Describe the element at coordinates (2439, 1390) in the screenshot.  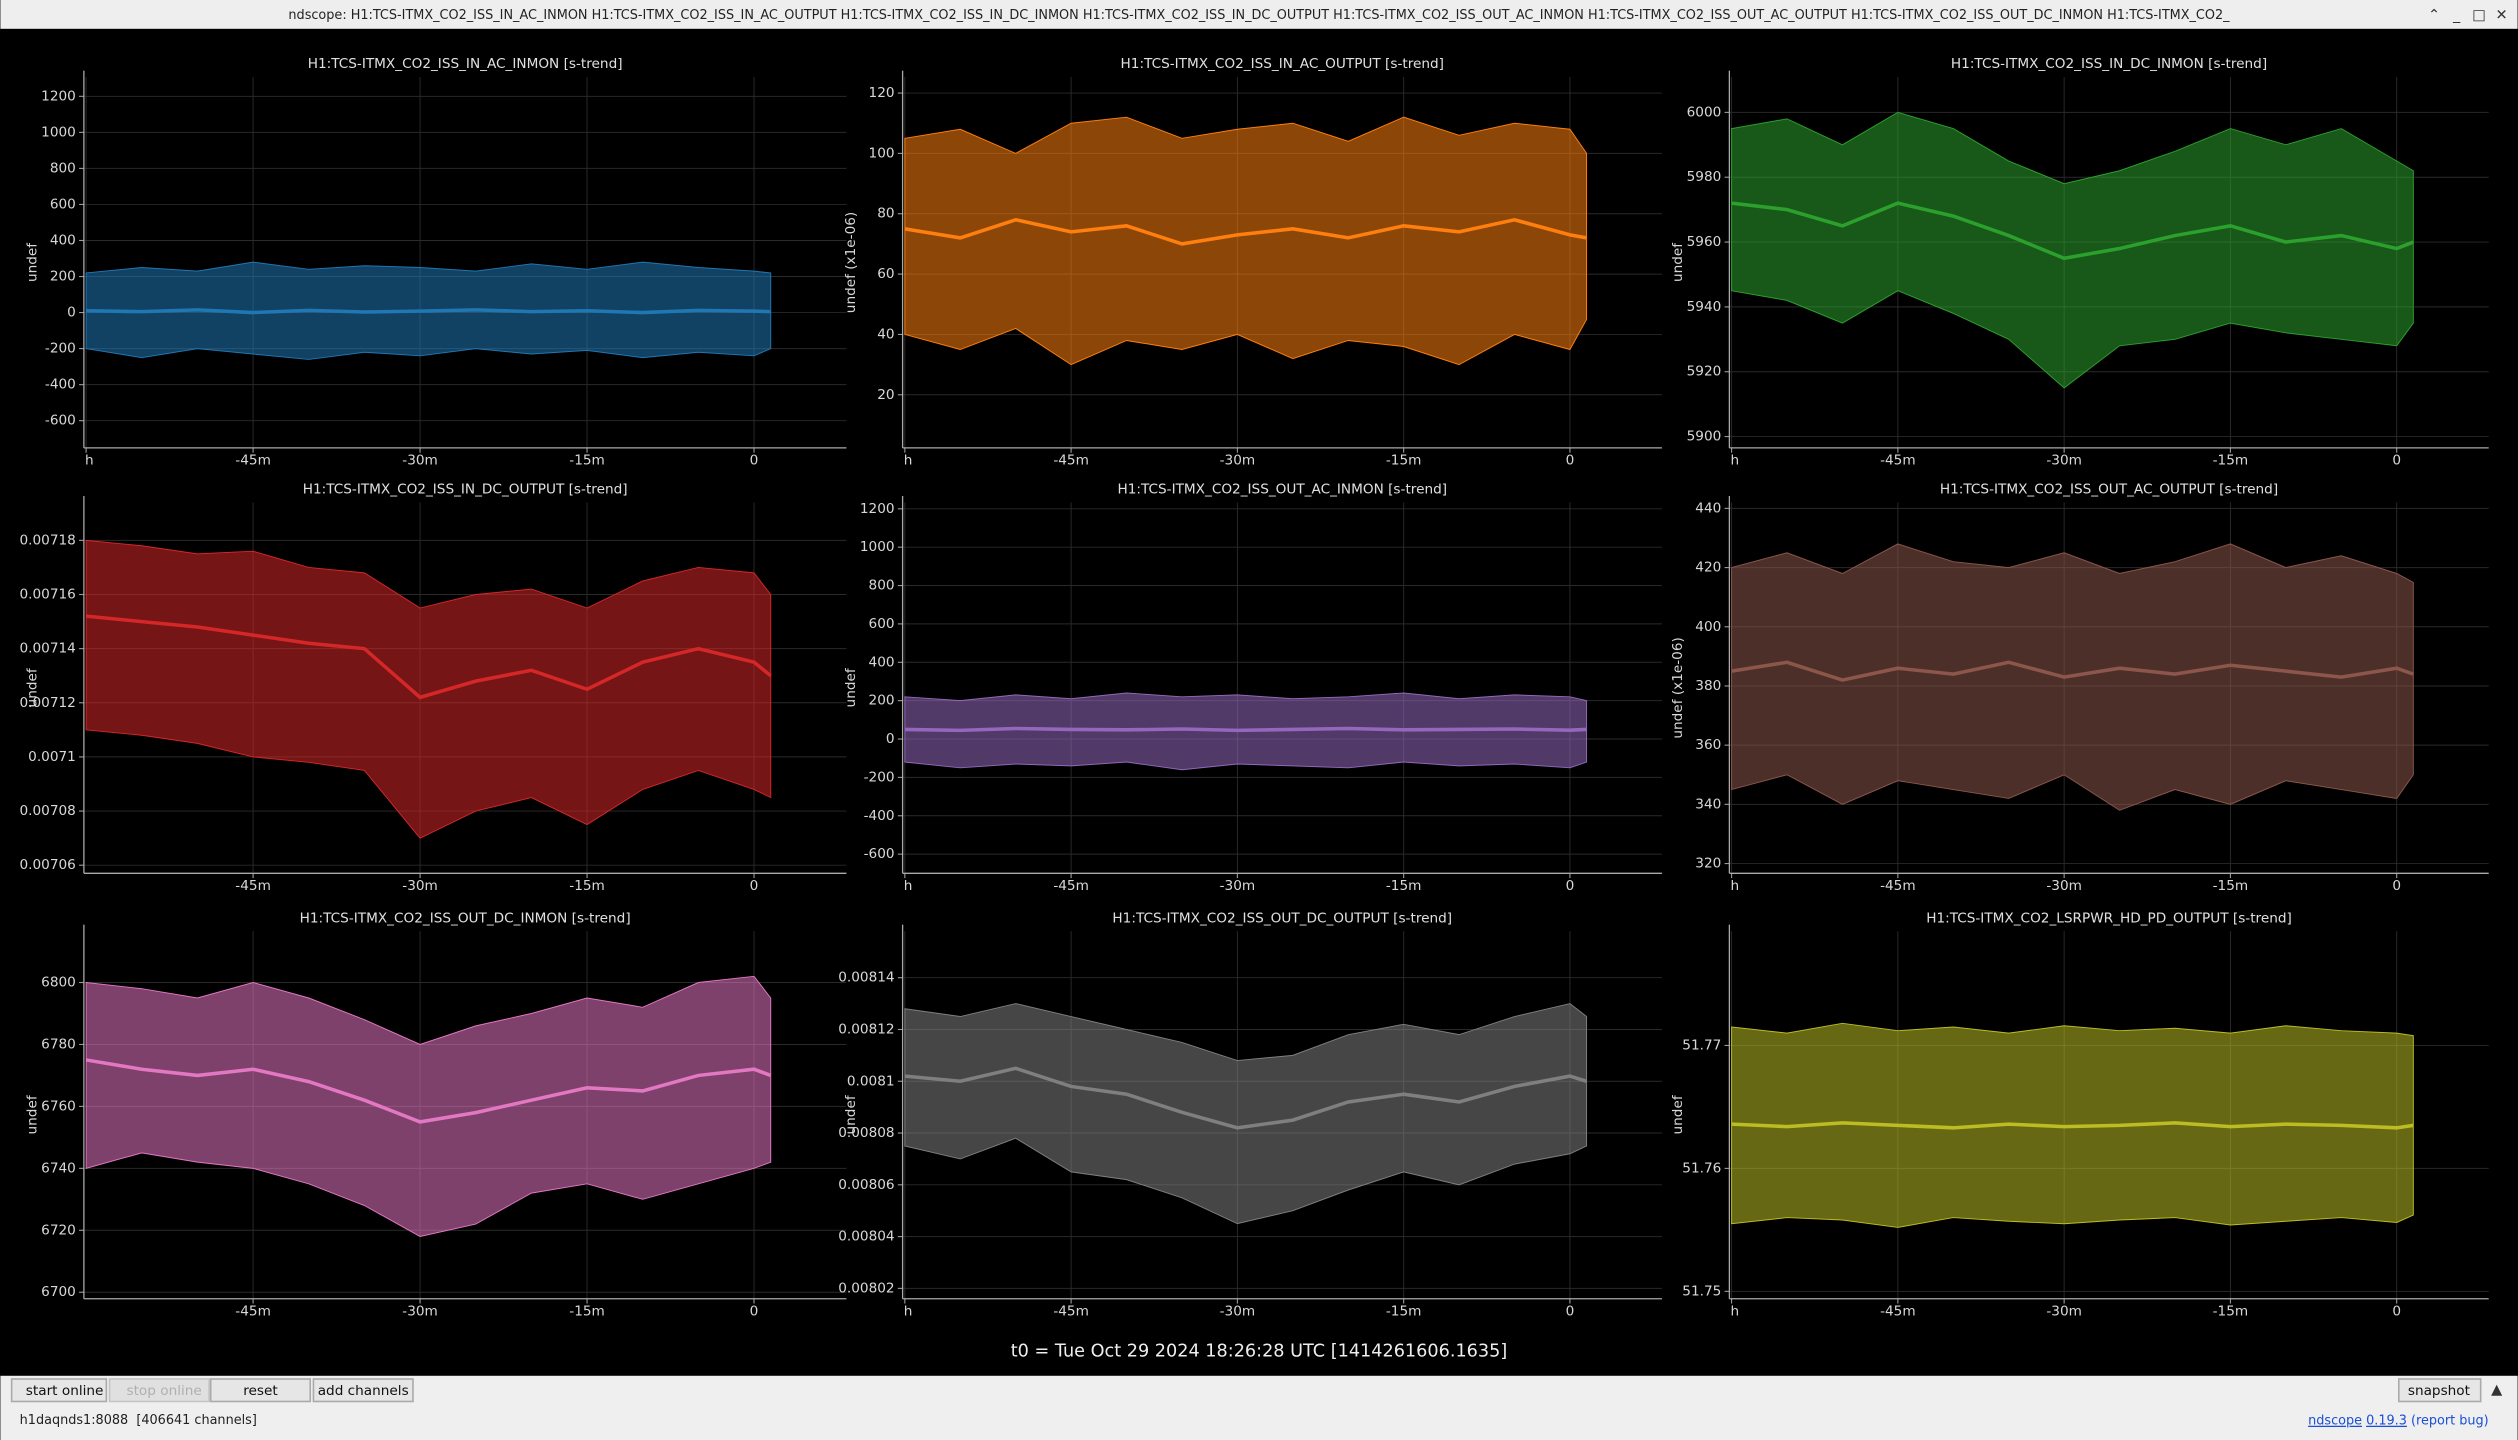
I see `snapshot-button: snapshot` at that location.